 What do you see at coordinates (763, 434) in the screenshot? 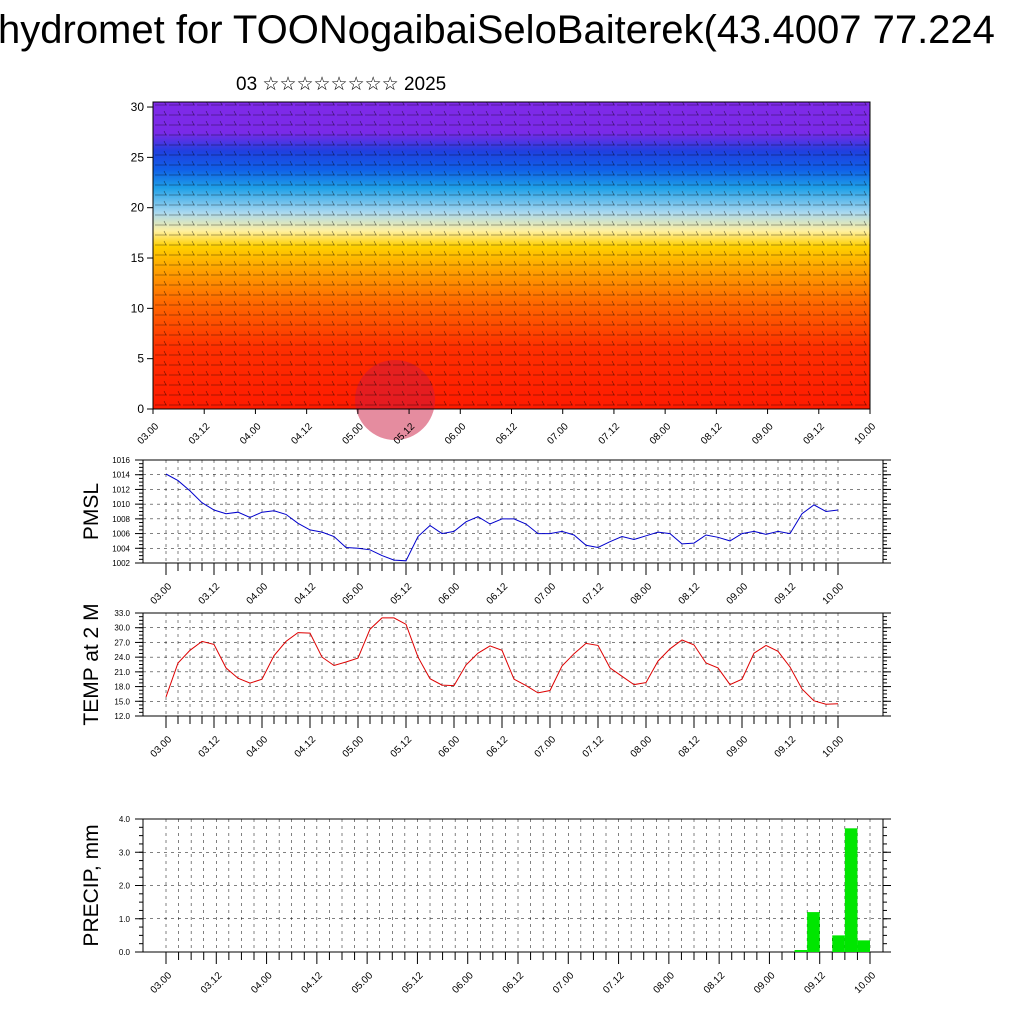
I see `heatmap-xtick-label: 09.00` at bounding box center [763, 434].